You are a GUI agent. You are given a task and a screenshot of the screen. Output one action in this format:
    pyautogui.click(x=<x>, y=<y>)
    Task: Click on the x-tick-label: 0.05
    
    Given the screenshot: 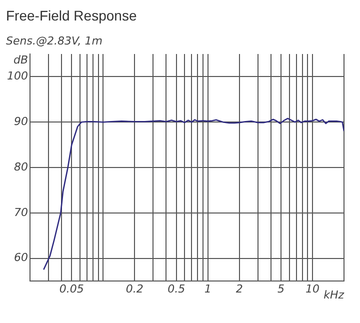 What is the action you would take?
    pyautogui.click(x=71, y=289)
    